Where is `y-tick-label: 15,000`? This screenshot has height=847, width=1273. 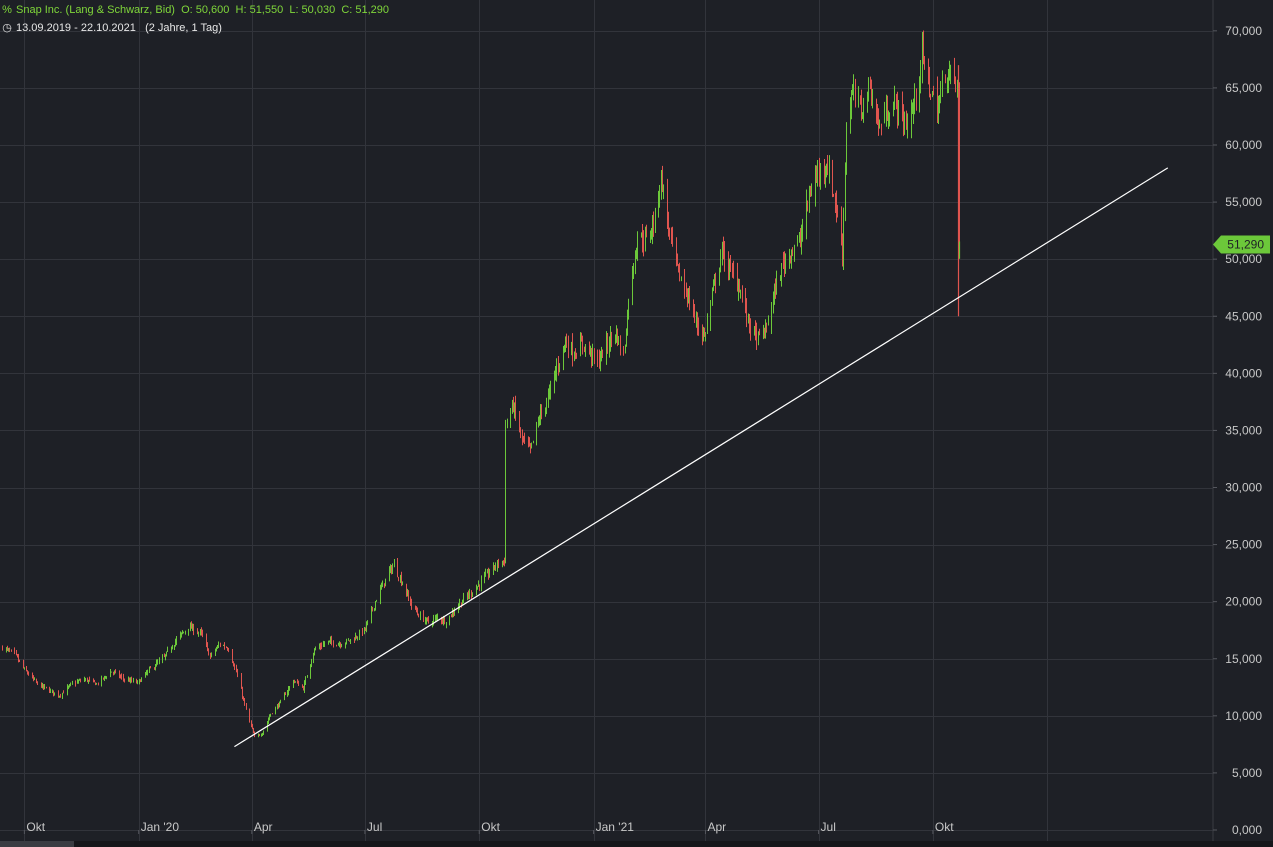 y-tick-label: 15,000 is located at coordinates (1243, 659).